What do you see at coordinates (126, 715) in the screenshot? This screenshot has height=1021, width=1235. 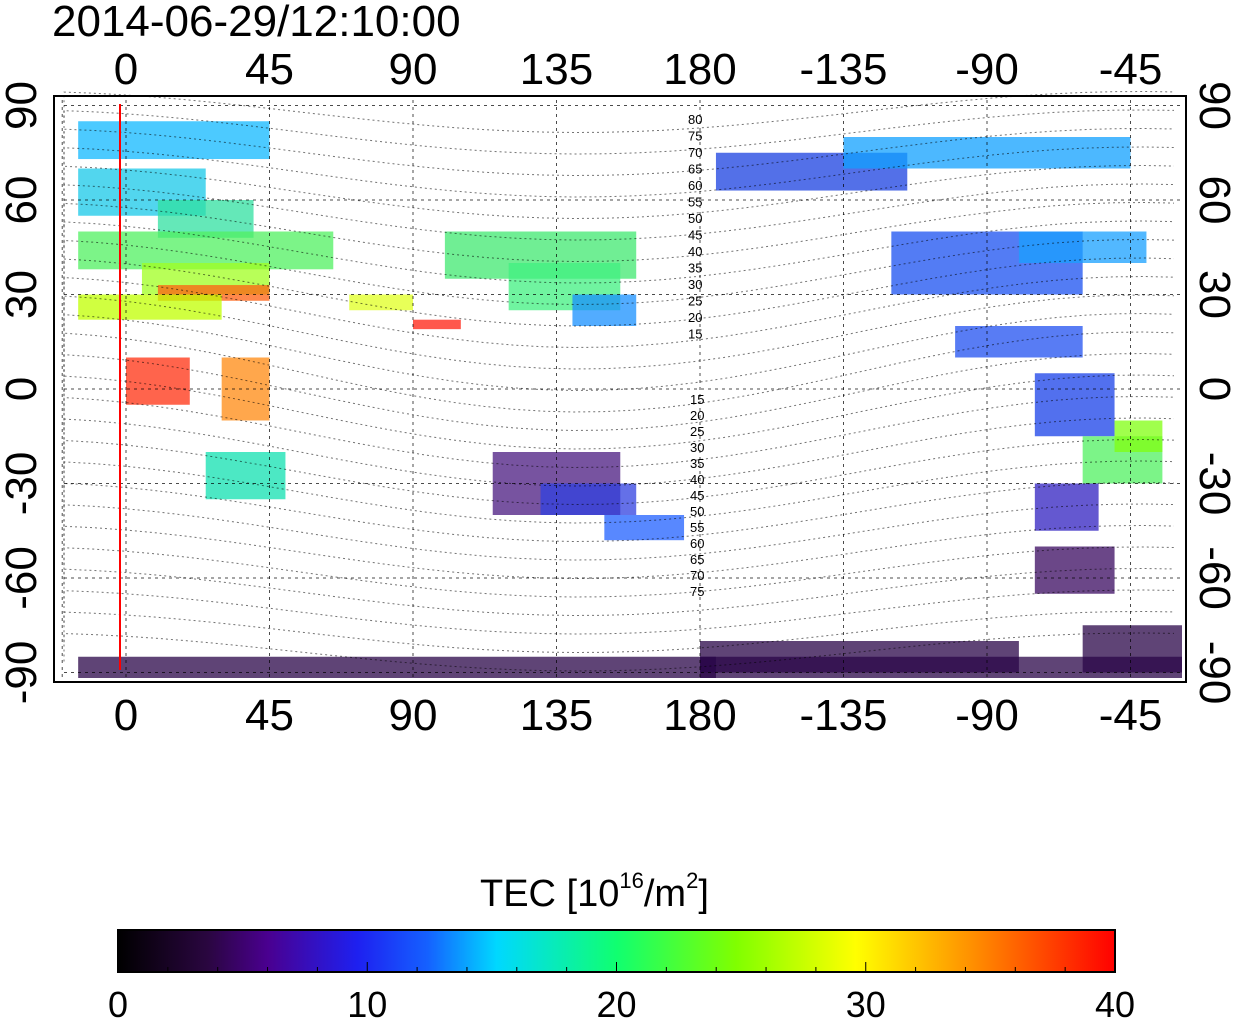 I see `bottom-lon-label: 0` at bounding box center [126, 715].